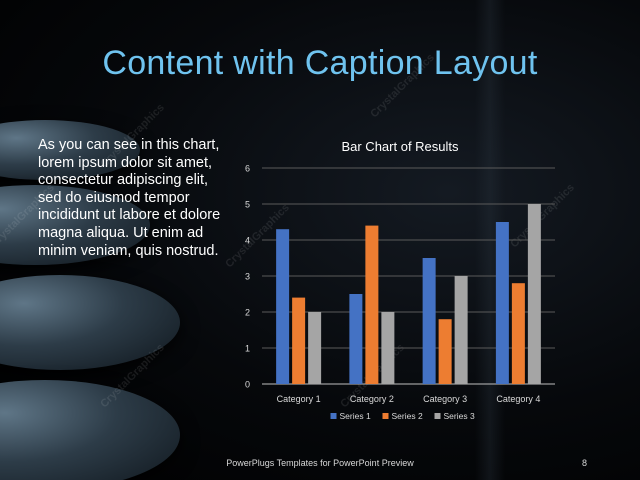 The width and height of the screenshot is (640, 480). What do you see at coordinates (320, 63) in the screenshot?
I see `slide-title: Content with Caption Layout` at bounding box center [320, 63].